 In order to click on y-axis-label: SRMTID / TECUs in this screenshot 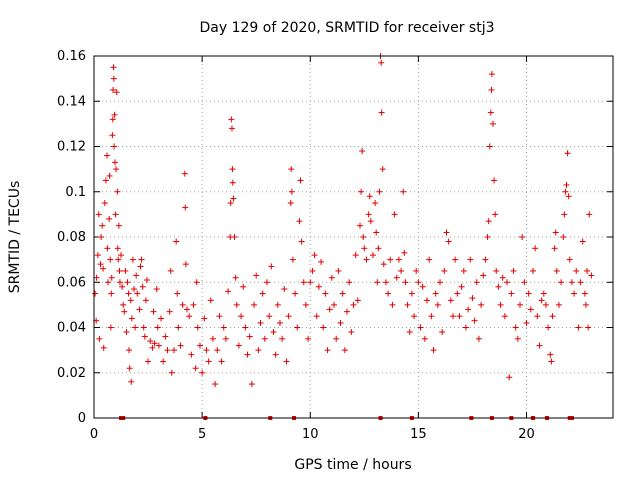, I will do `click(15, 237)`.